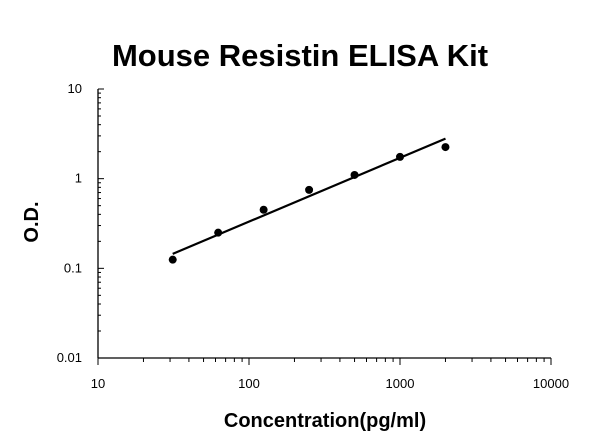  I want to click on data-points-layer, so click(309, 203).